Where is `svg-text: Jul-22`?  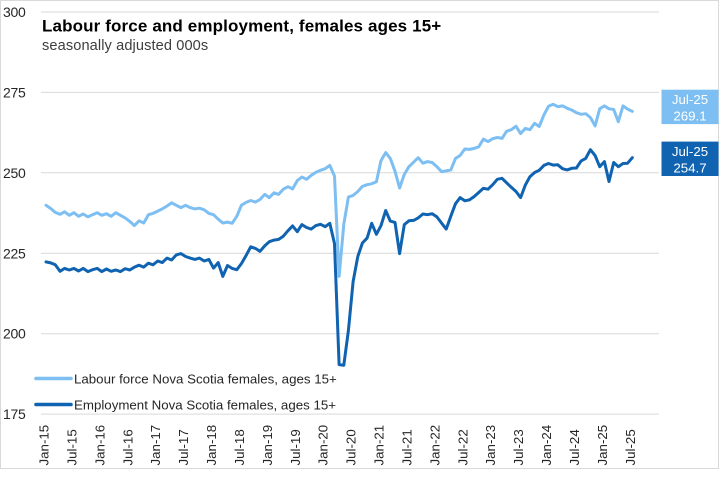
svg-text: Jul-22 is located at coordinates (462, 447).